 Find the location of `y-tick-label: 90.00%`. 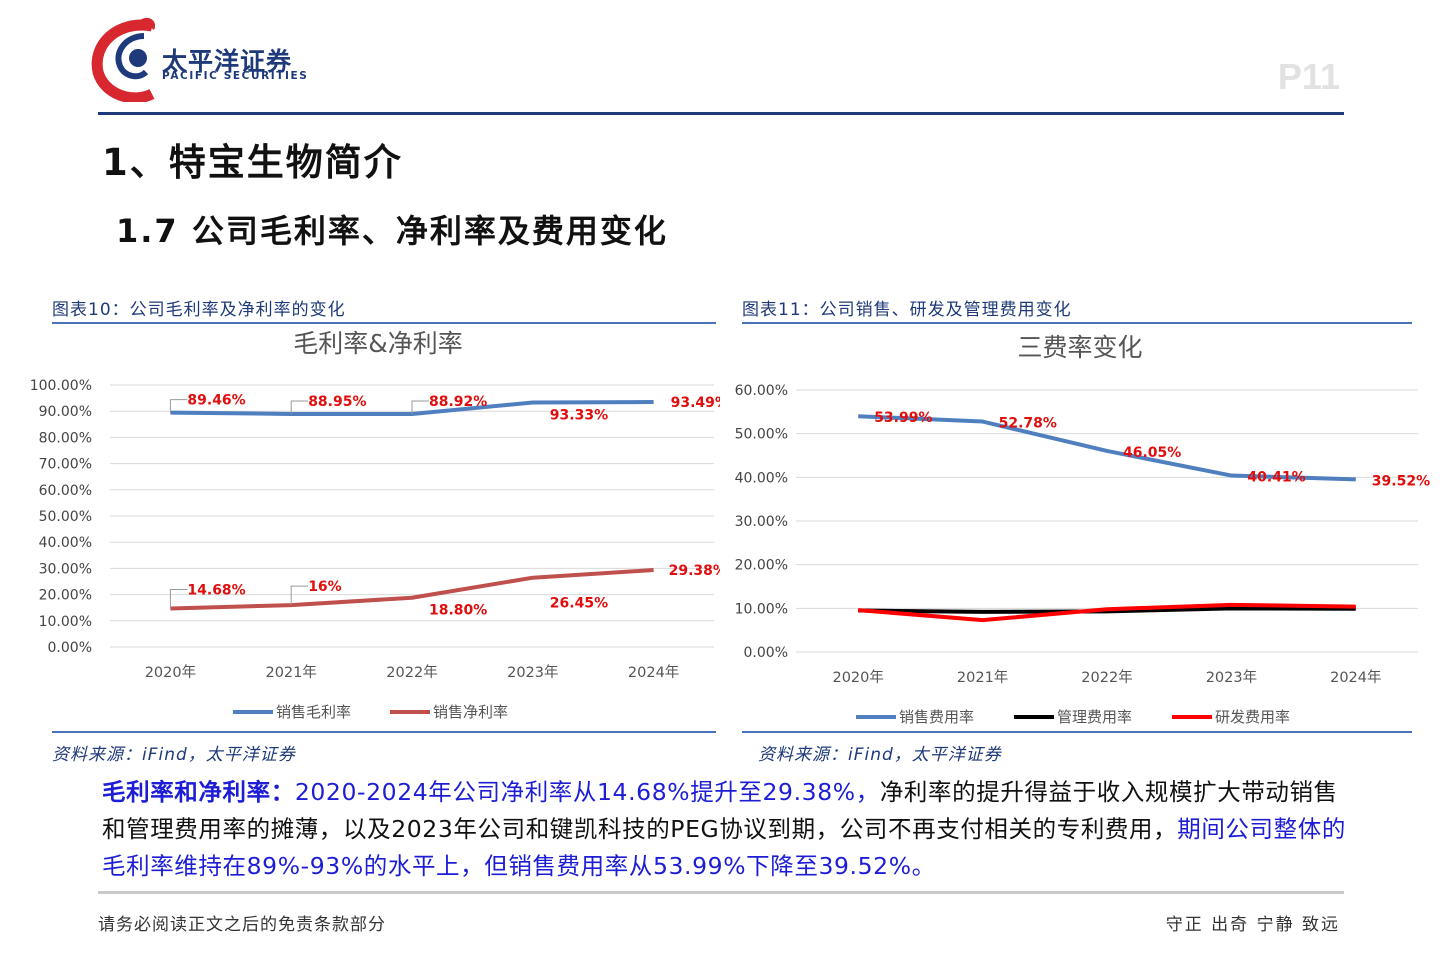

y-tick-label: 90.00% is located at coordinates (65, 412).